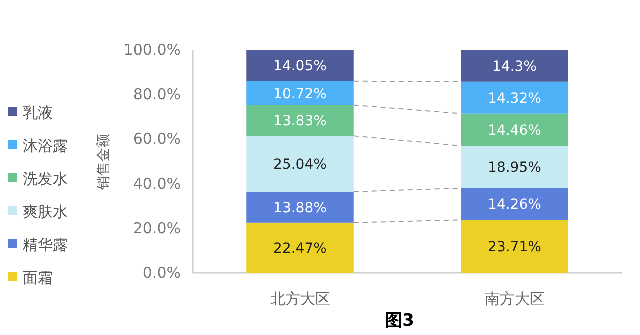 The height and width of the screenshot is (335, 640). Describe the element at coordinates (45, 212) in the screenshot. I see `legend-label: 爽肤水` at that location.